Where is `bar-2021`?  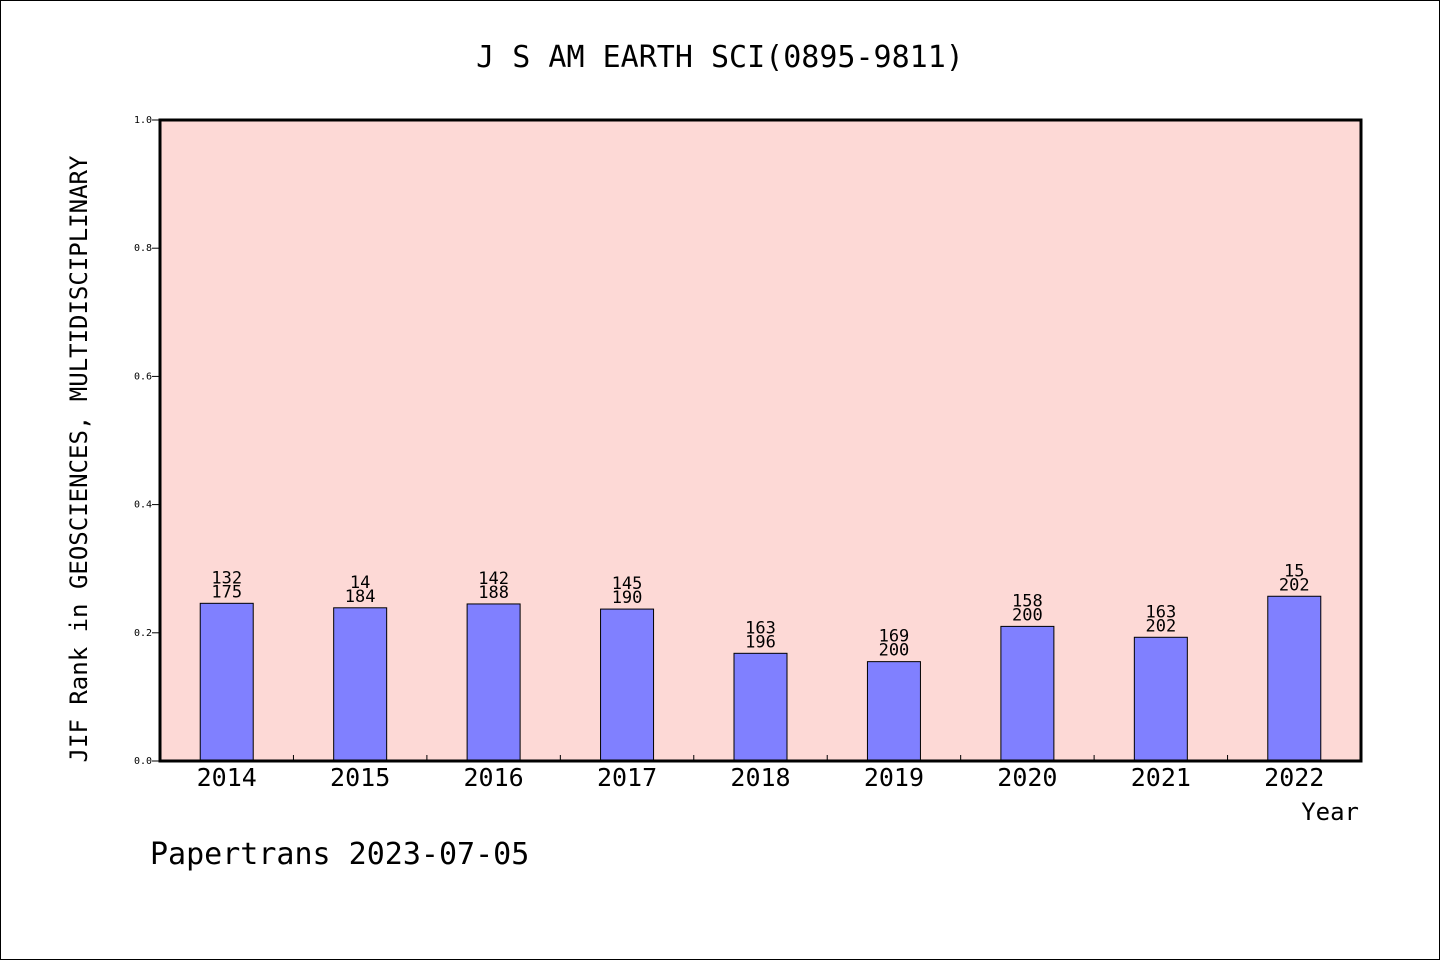
bar-2021 is located at coordinates (1160, 699).